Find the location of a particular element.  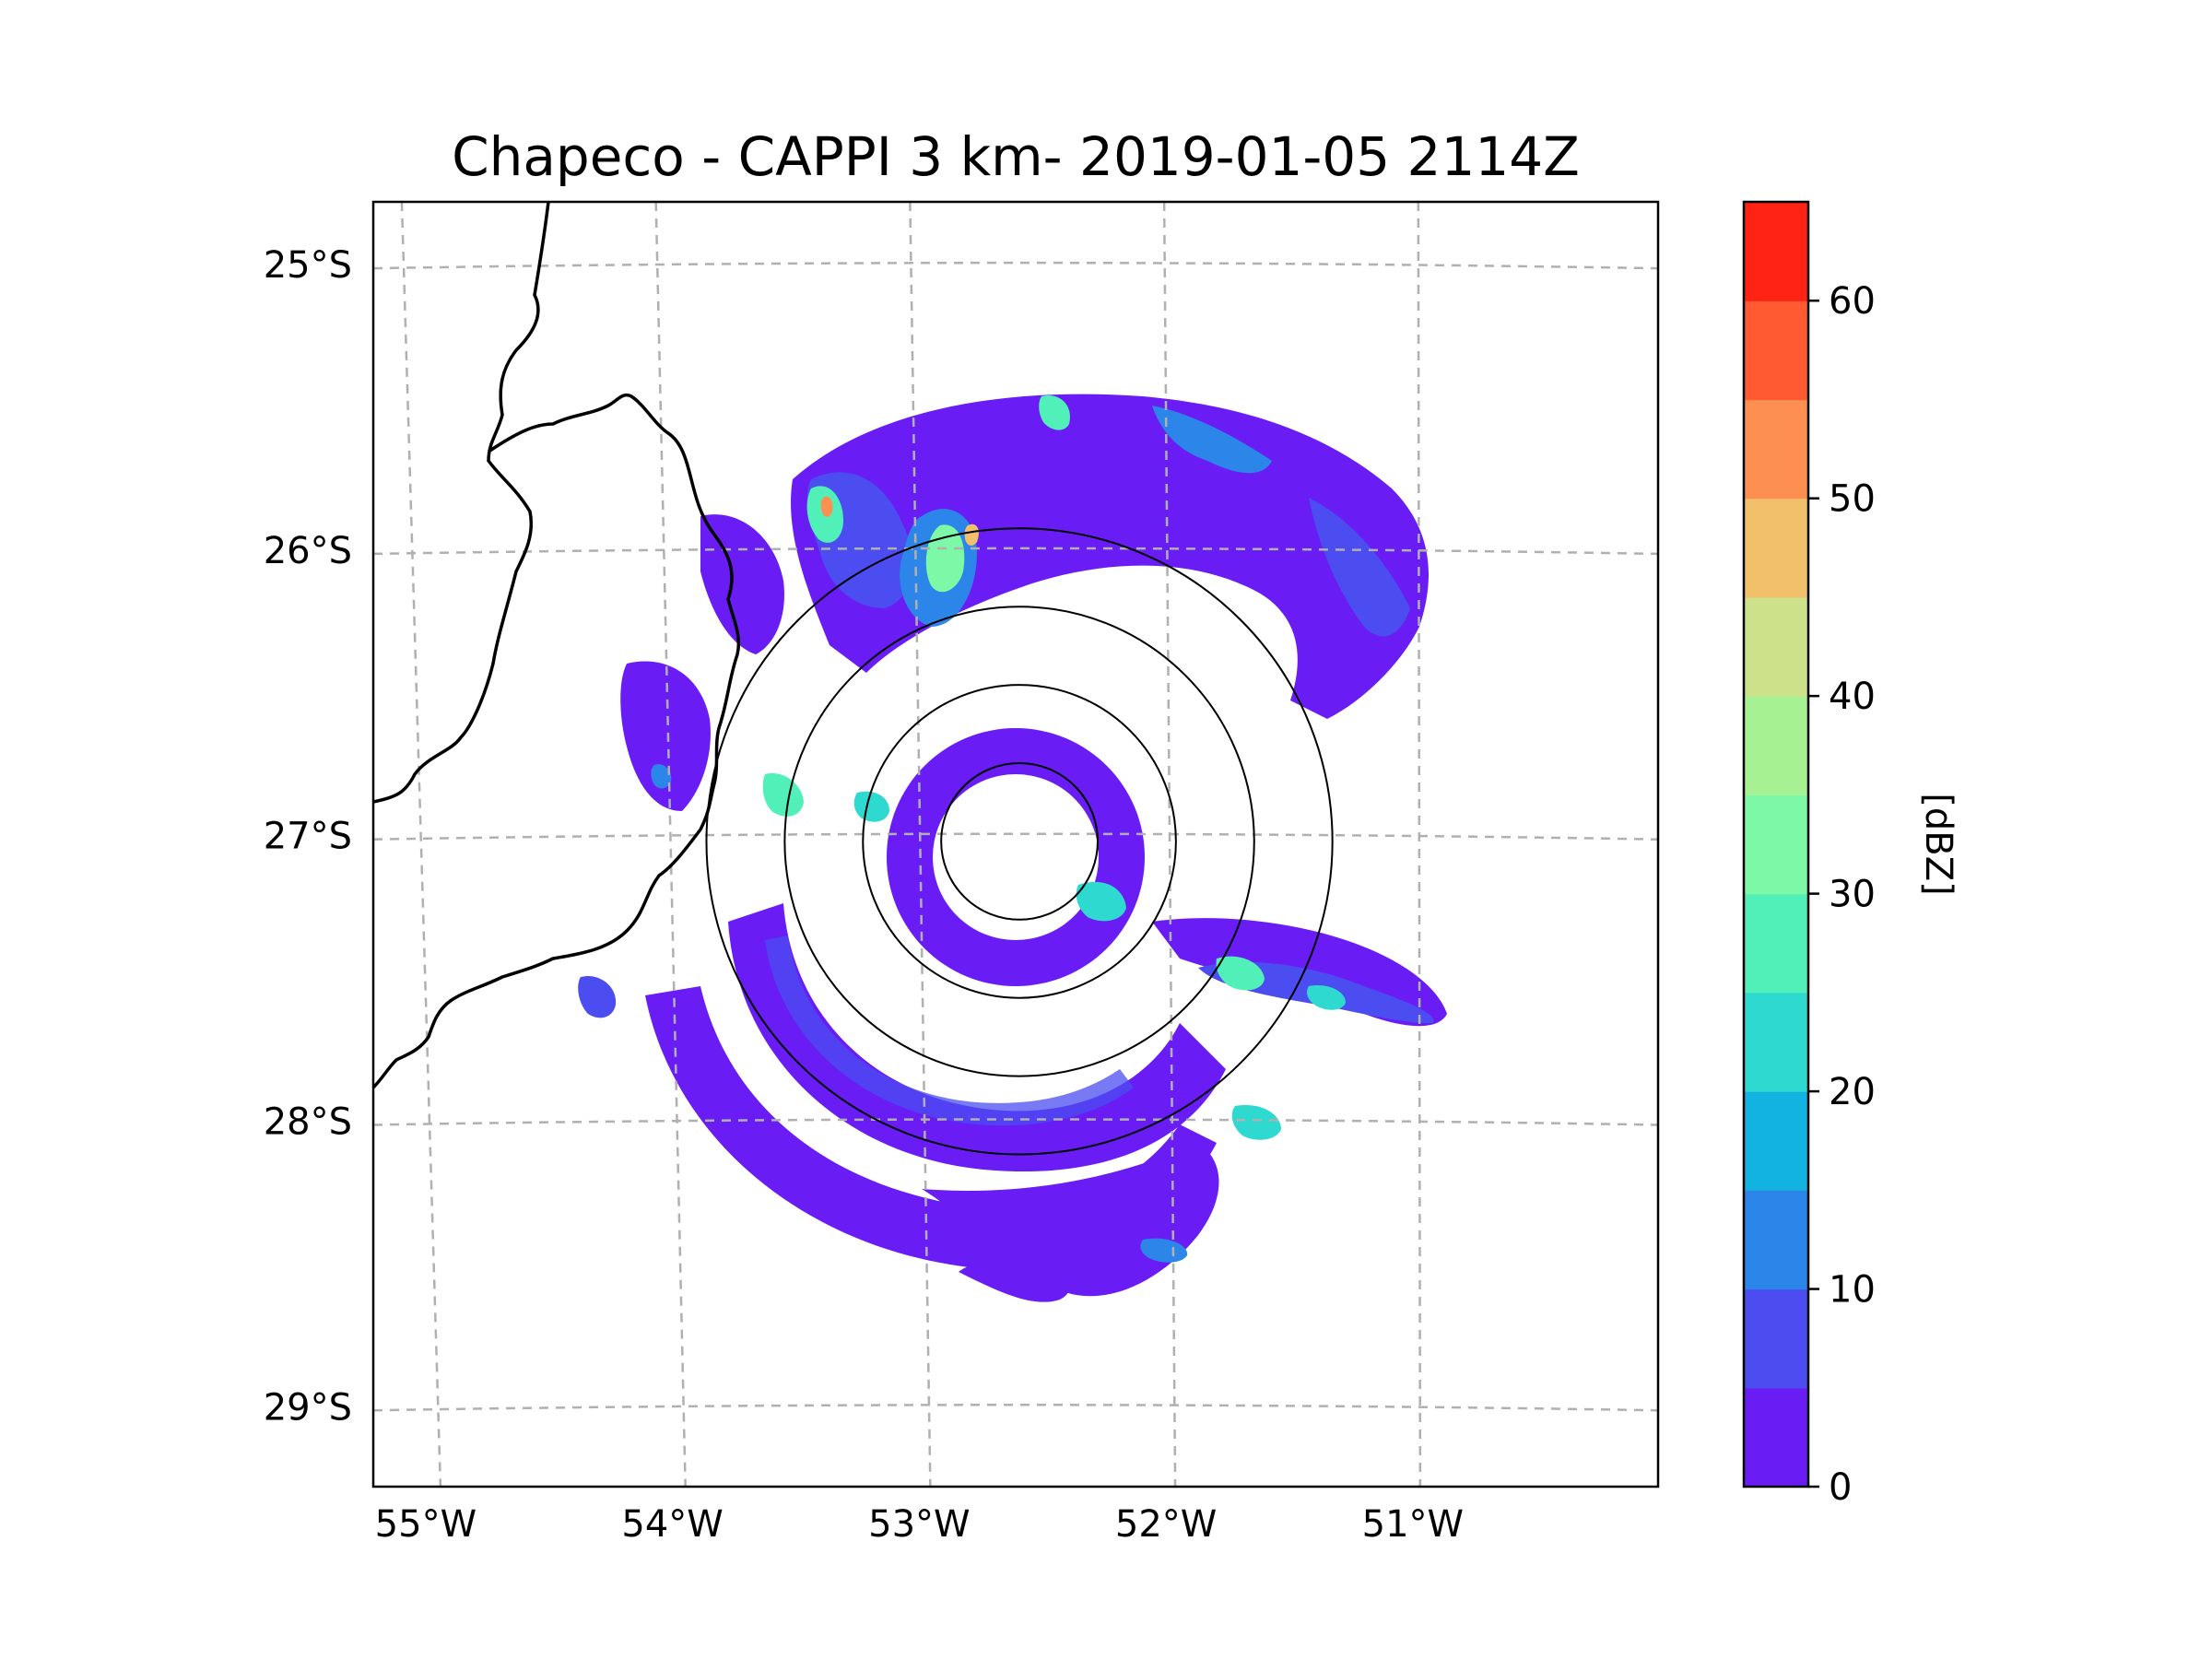

echo-southeast-cell is located at coordinates (1256, 1122).